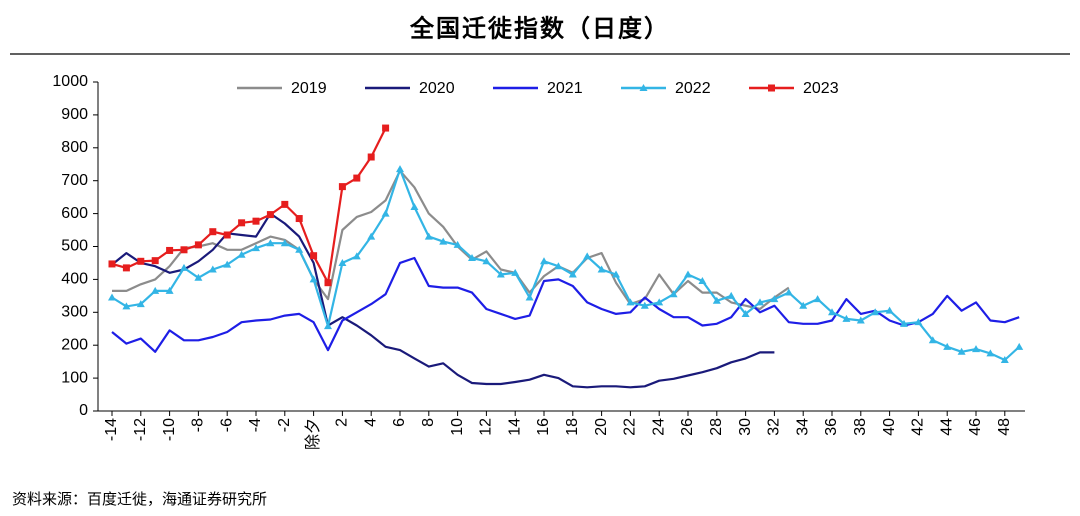  What do you see at coordinates (831, 427) in the screenshot?
I see `x-tick-label: 36` at bounding box center [831, 427].